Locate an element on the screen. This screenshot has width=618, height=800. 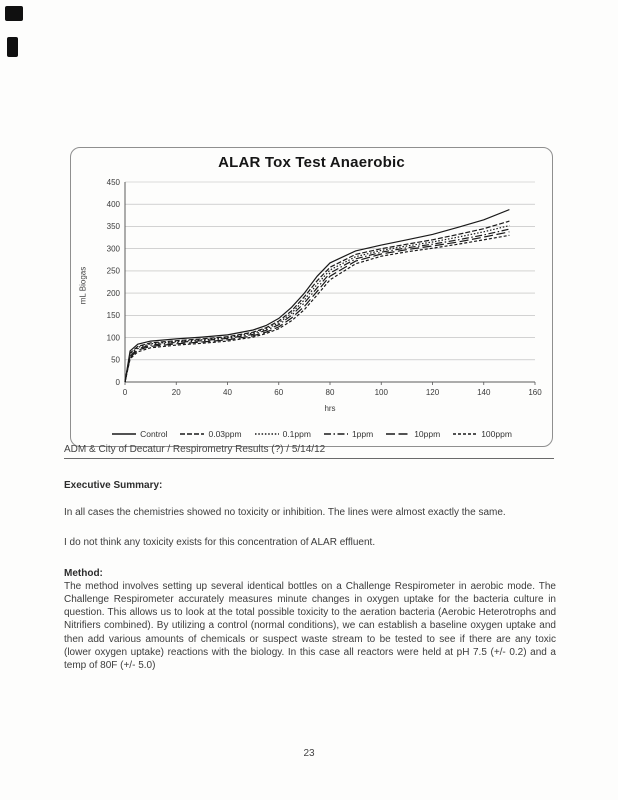
svg-text: 80 is located at coordinates (330, 392).